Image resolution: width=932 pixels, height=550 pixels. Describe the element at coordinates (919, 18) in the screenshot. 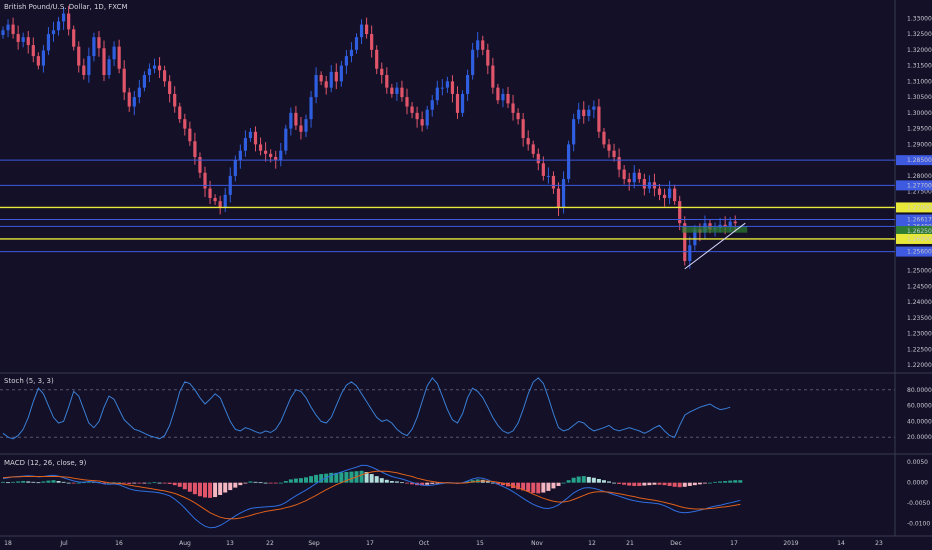

I see `price-tick-label: 1.33000` at that location.